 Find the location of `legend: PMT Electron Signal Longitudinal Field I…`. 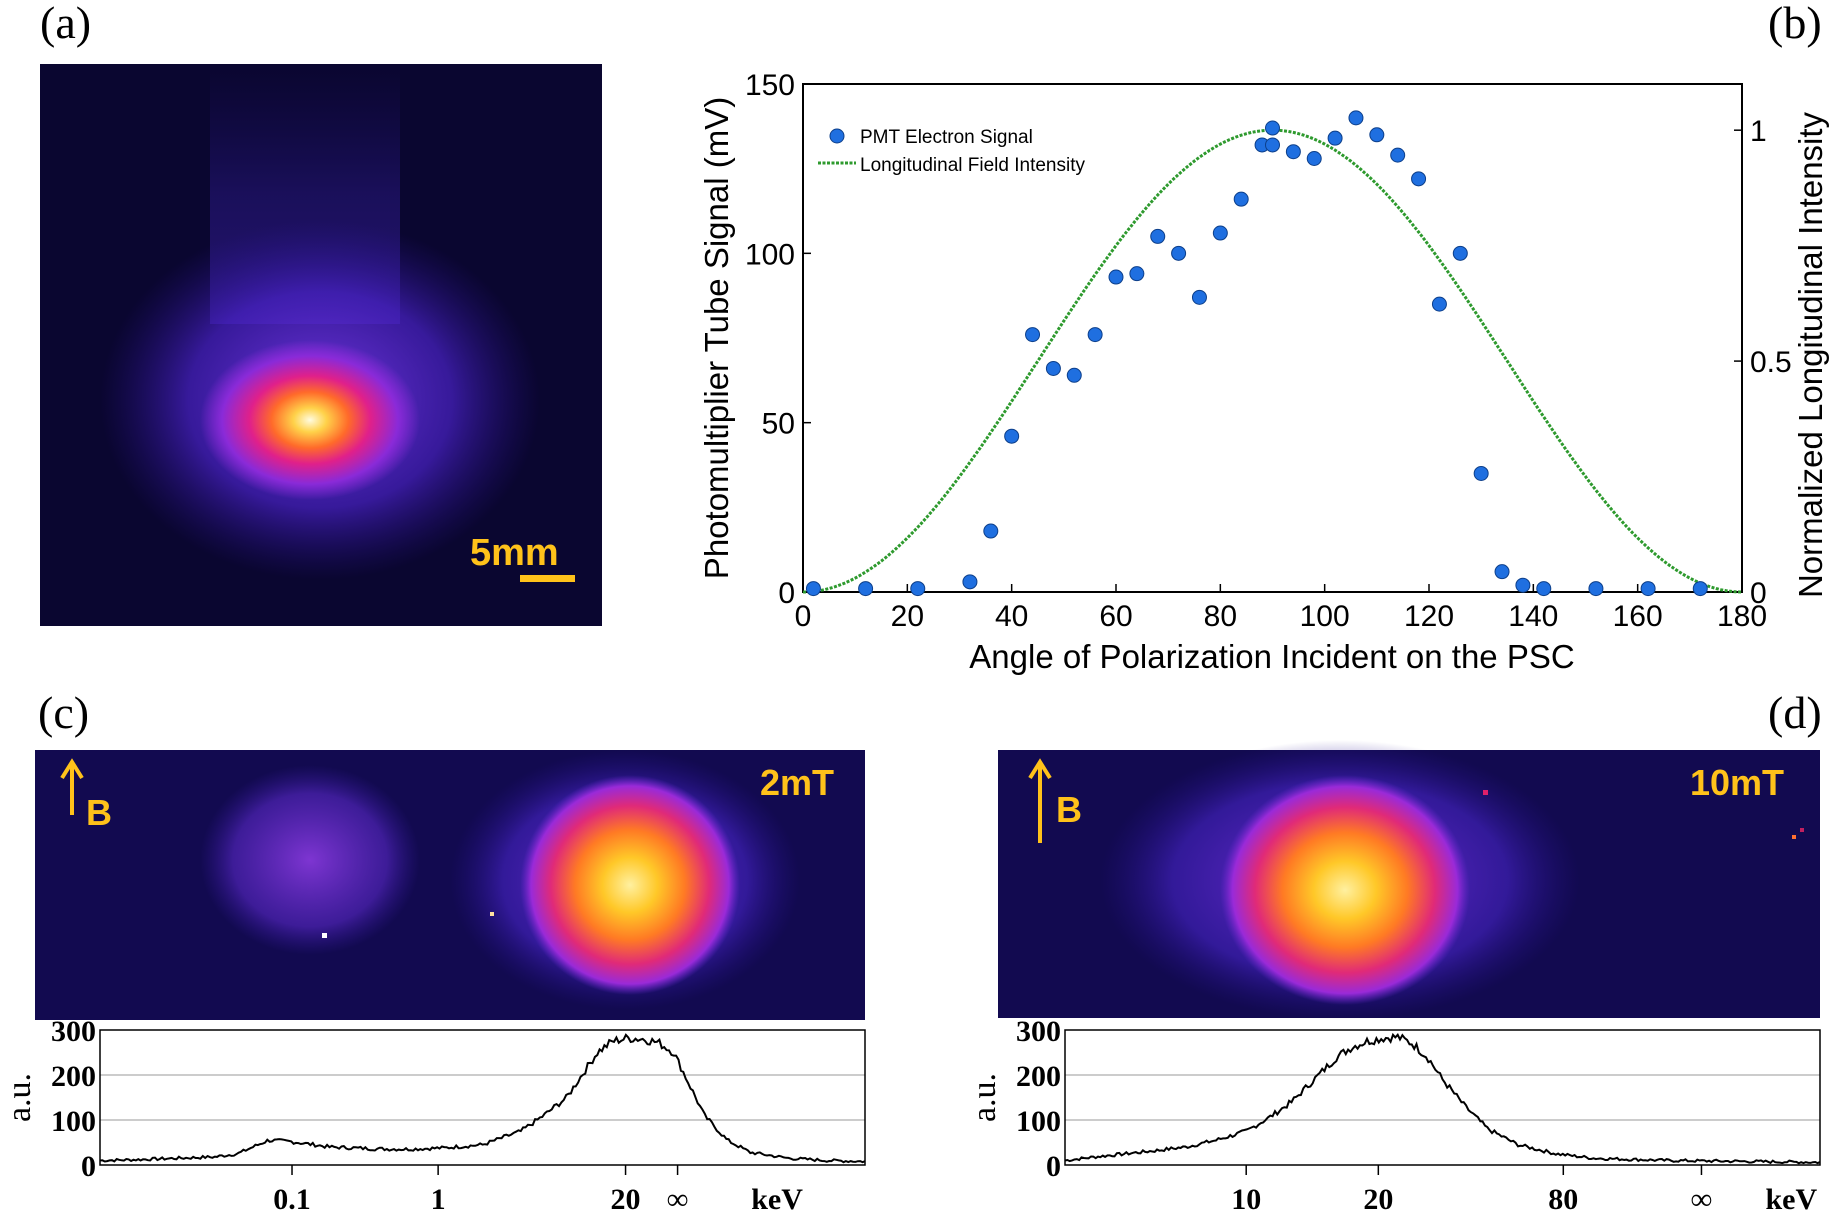

legend: PMT Electron Signal Longitudinal Field I… is located at coordinates (951, 151).